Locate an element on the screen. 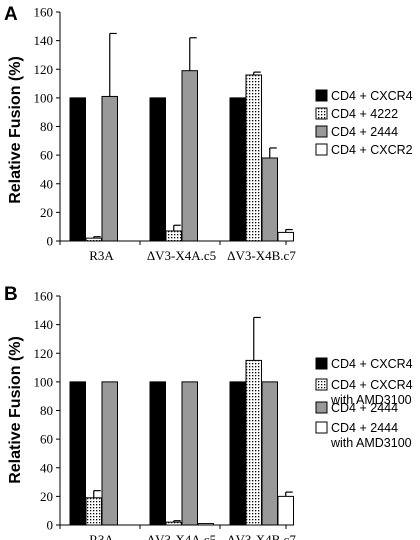 The image size is (420, 540). panel-label: A is located at coordinates (11, 14).